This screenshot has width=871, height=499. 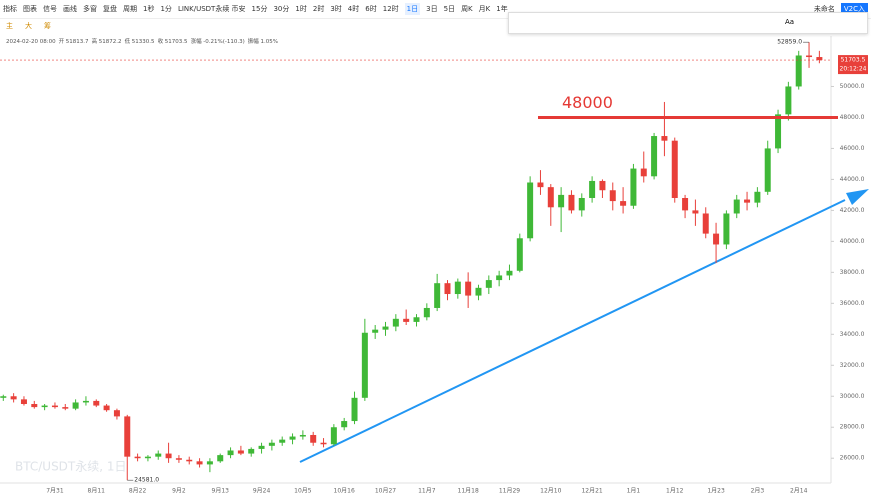 I want to click on toolbar-button: 2时, so click(x=318, y=9).